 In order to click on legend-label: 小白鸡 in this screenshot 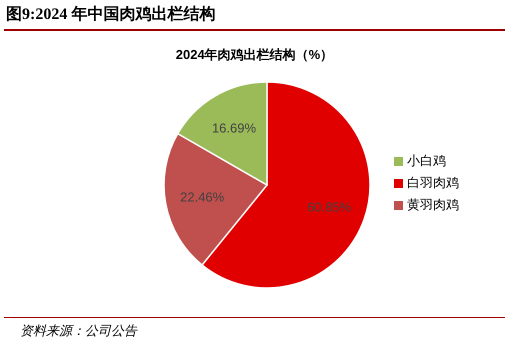, I will do `click(426, 160)`.